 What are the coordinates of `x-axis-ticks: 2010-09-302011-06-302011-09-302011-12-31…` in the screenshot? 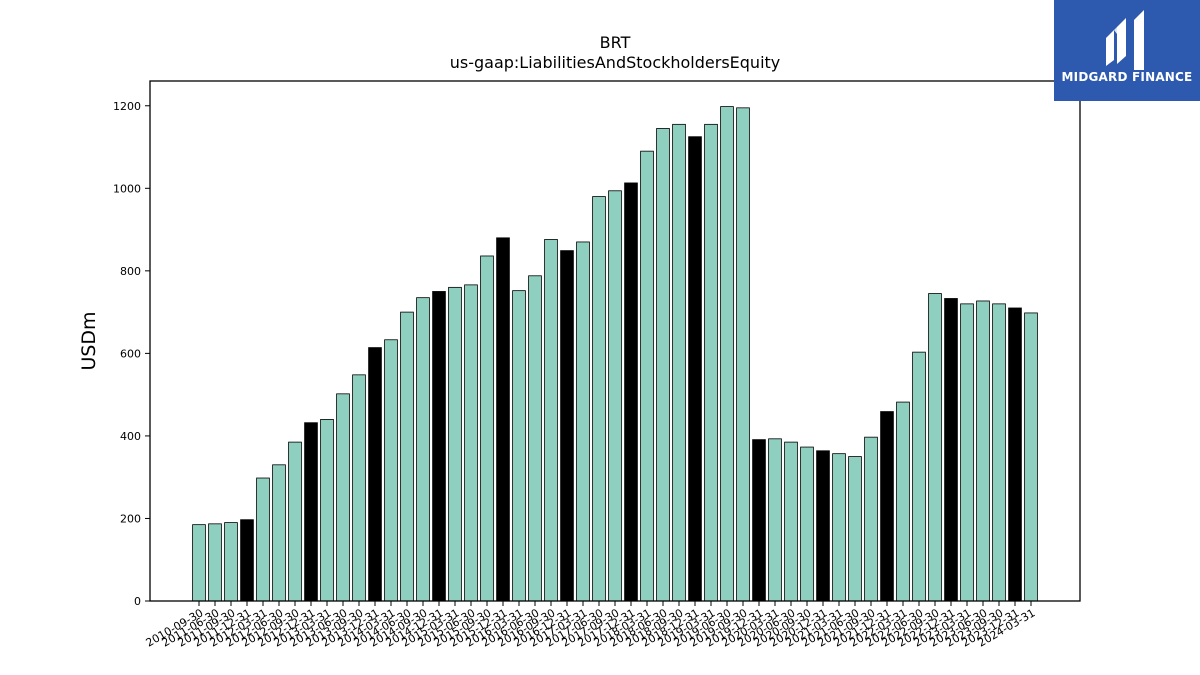 It's located at (591, 625).